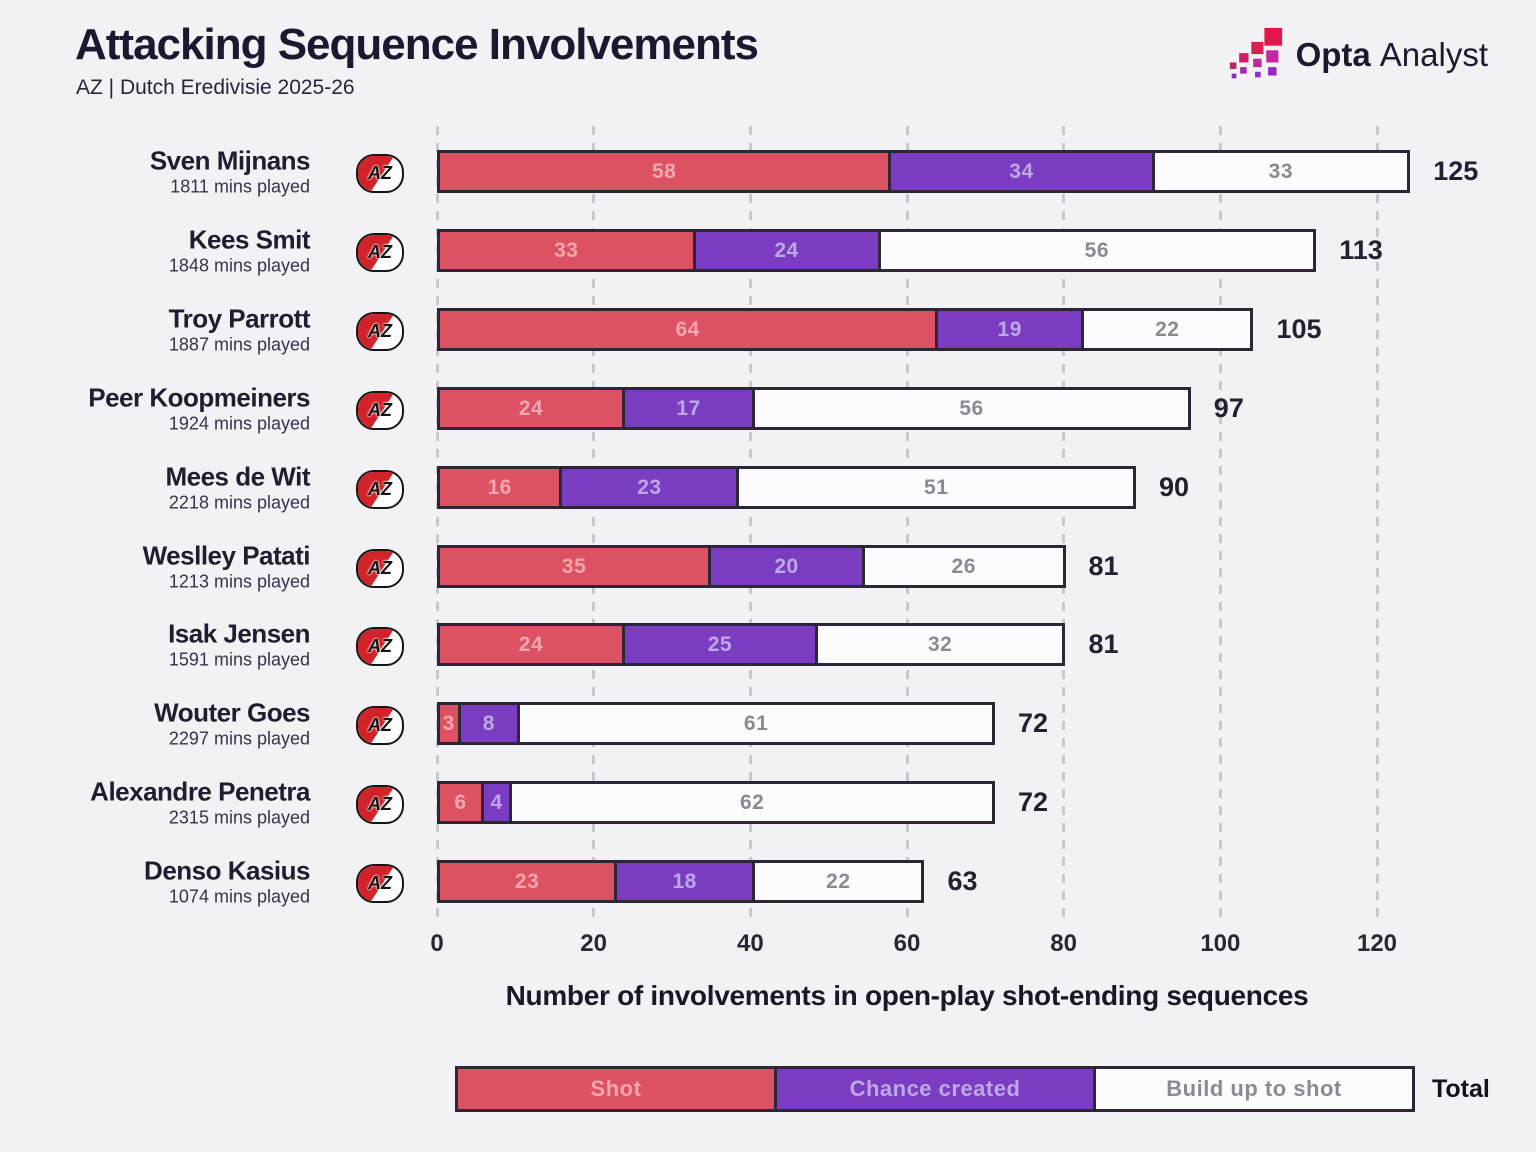 This screenshot has height=1152, width=1536. I want to click on total-label: 105, so click(1299, 329).